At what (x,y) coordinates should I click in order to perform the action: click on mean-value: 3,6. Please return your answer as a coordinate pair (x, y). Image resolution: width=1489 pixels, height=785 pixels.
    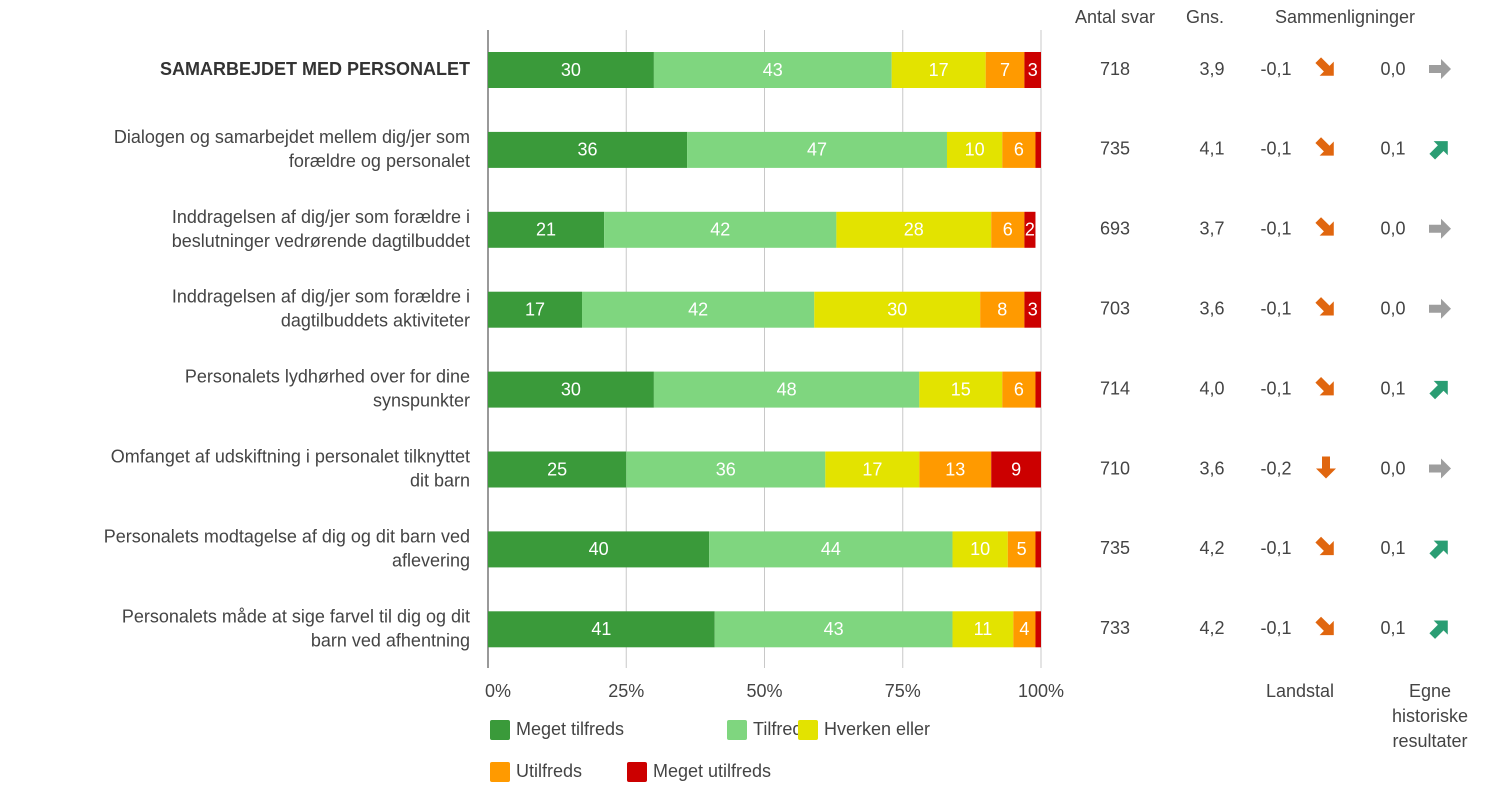
    Looking at the image, I should click on (1211, 468).